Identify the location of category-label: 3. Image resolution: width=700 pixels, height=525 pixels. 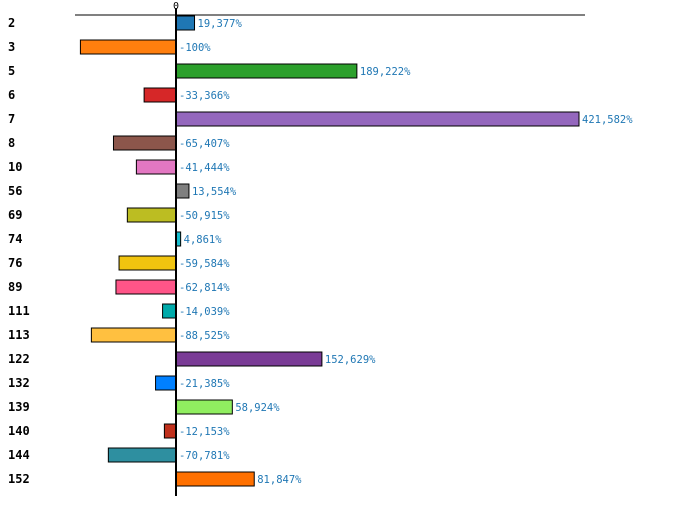
(11, 47).